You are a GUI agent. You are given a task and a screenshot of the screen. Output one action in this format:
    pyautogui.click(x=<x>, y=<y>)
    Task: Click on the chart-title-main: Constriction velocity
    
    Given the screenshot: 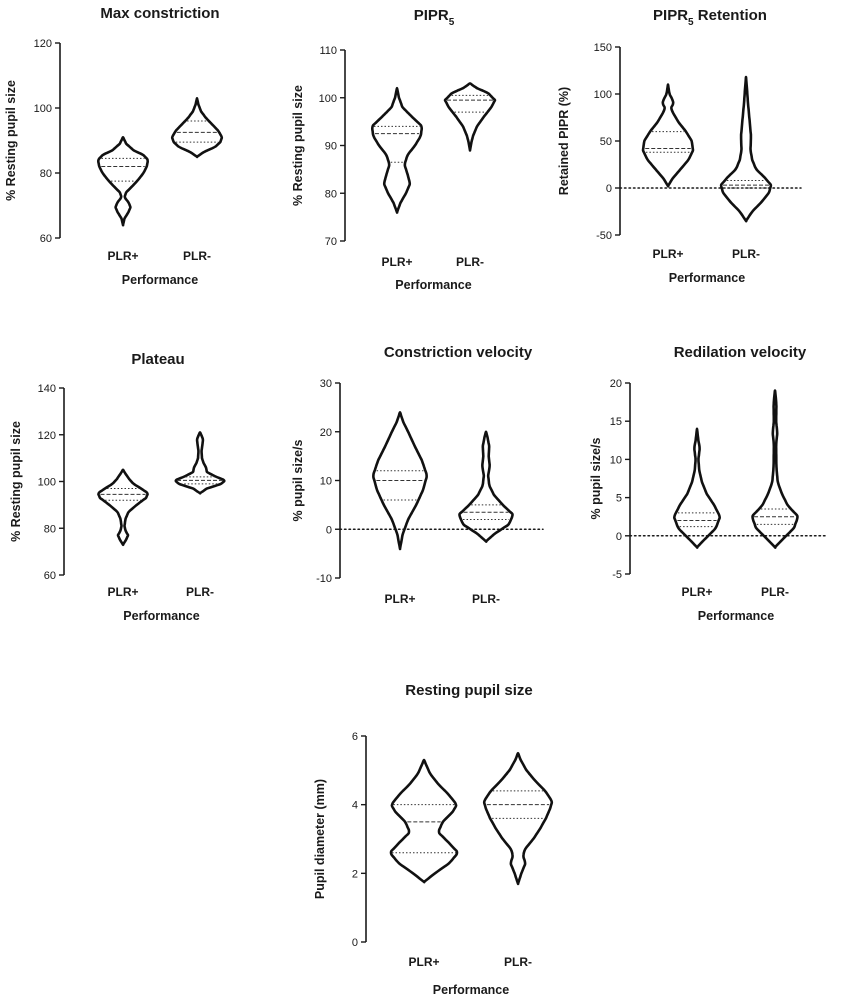 What is the action you would take?
    pyautogui.click(x=458, y=352)
    